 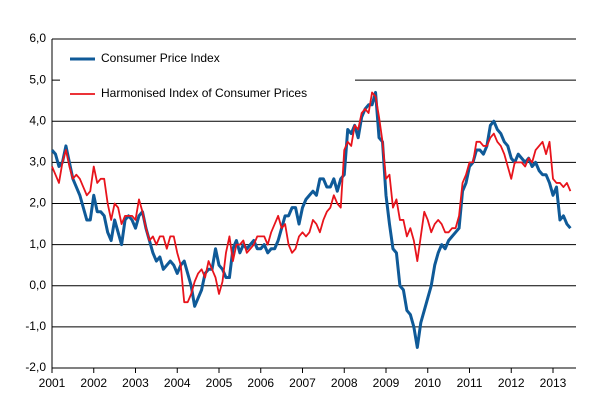 What do you see at coordinates (427, 383) in the screenshot?
I see `x-tick-label: 2010` at bounding box center [427, 383].